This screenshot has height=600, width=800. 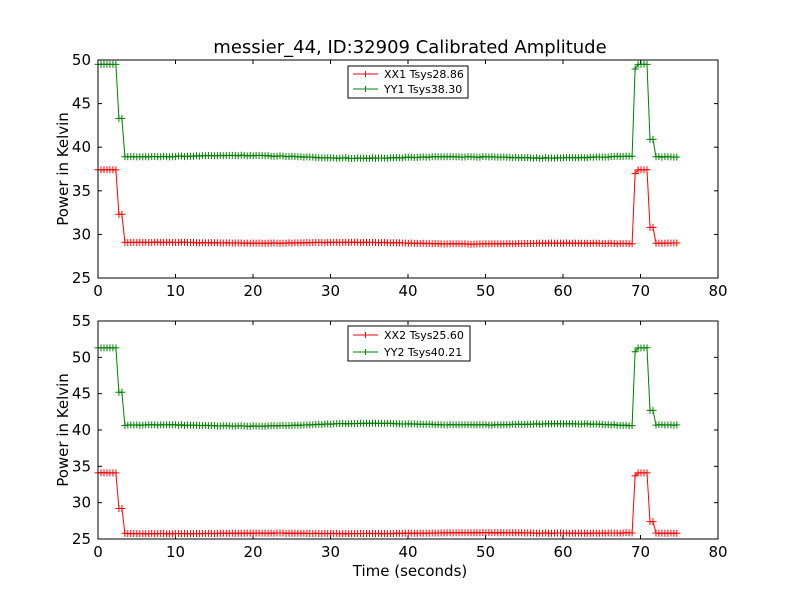 I want to click on legend-marker-xx1, so click(x=365, y=74).